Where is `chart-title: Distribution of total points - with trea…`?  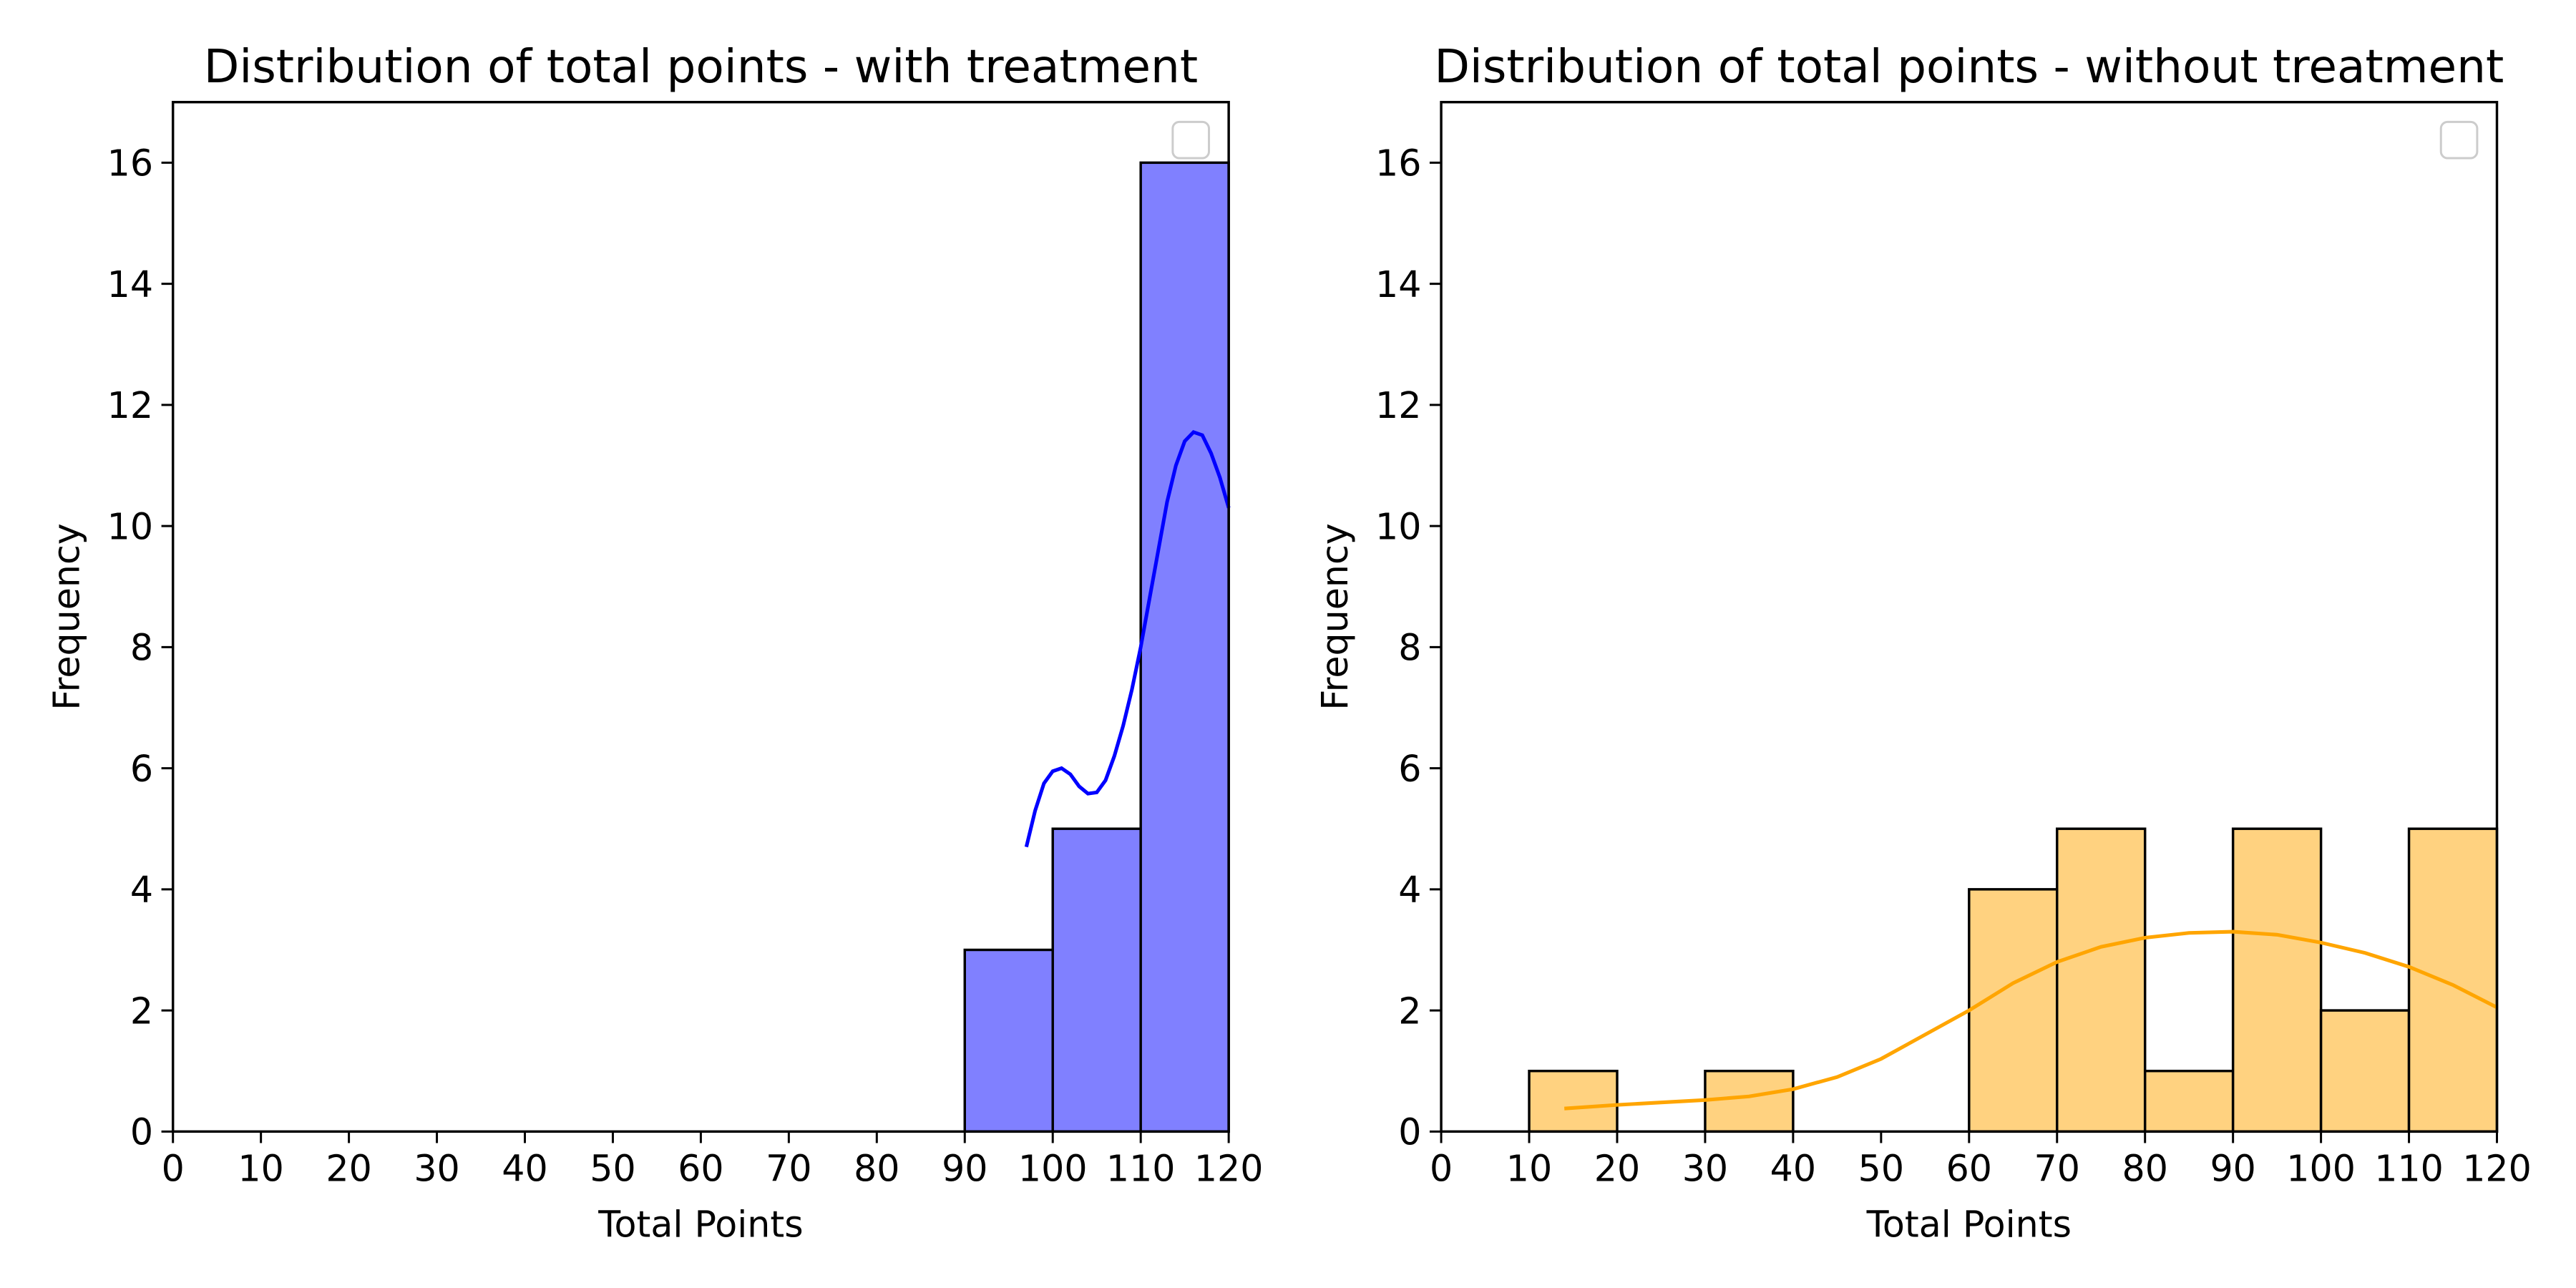 chart-title: Distribution of total points - with trea… is located at coordinates (701, 67).